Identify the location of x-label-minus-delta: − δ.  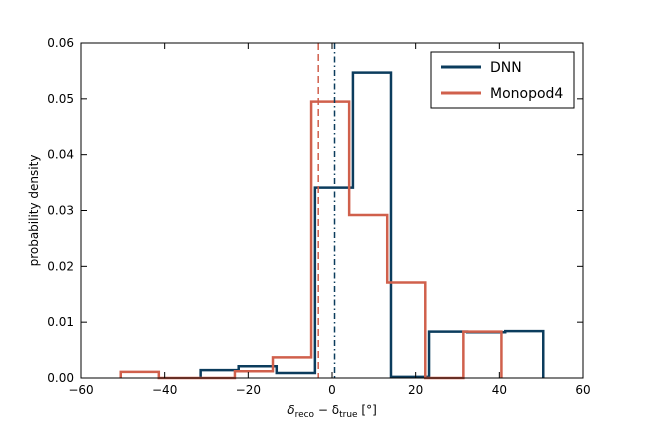
(326, 410).